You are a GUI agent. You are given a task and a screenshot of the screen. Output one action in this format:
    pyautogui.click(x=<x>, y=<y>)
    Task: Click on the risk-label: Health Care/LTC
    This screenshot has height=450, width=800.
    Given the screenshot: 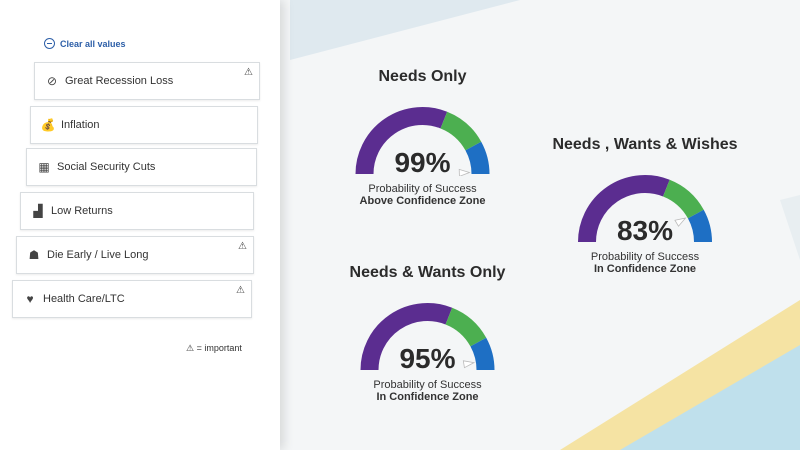 What is the action you would take?
    pyautogui.click(x=84, y=299)
    